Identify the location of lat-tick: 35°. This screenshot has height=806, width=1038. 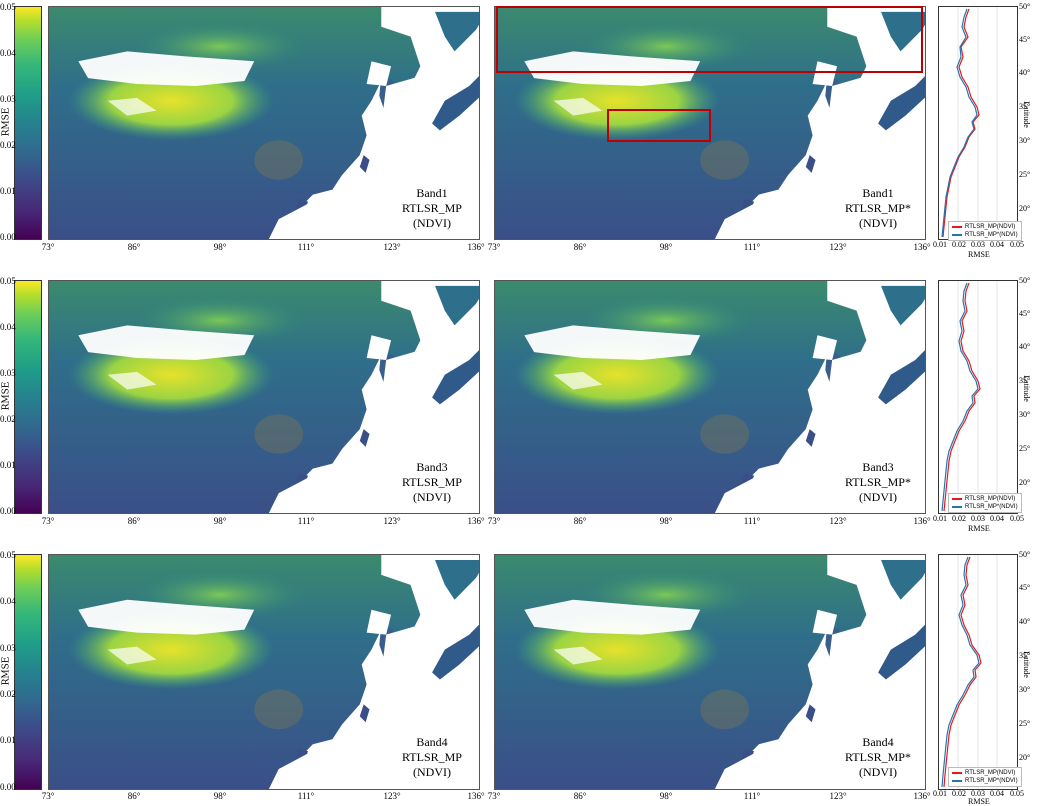
(1025, 380).